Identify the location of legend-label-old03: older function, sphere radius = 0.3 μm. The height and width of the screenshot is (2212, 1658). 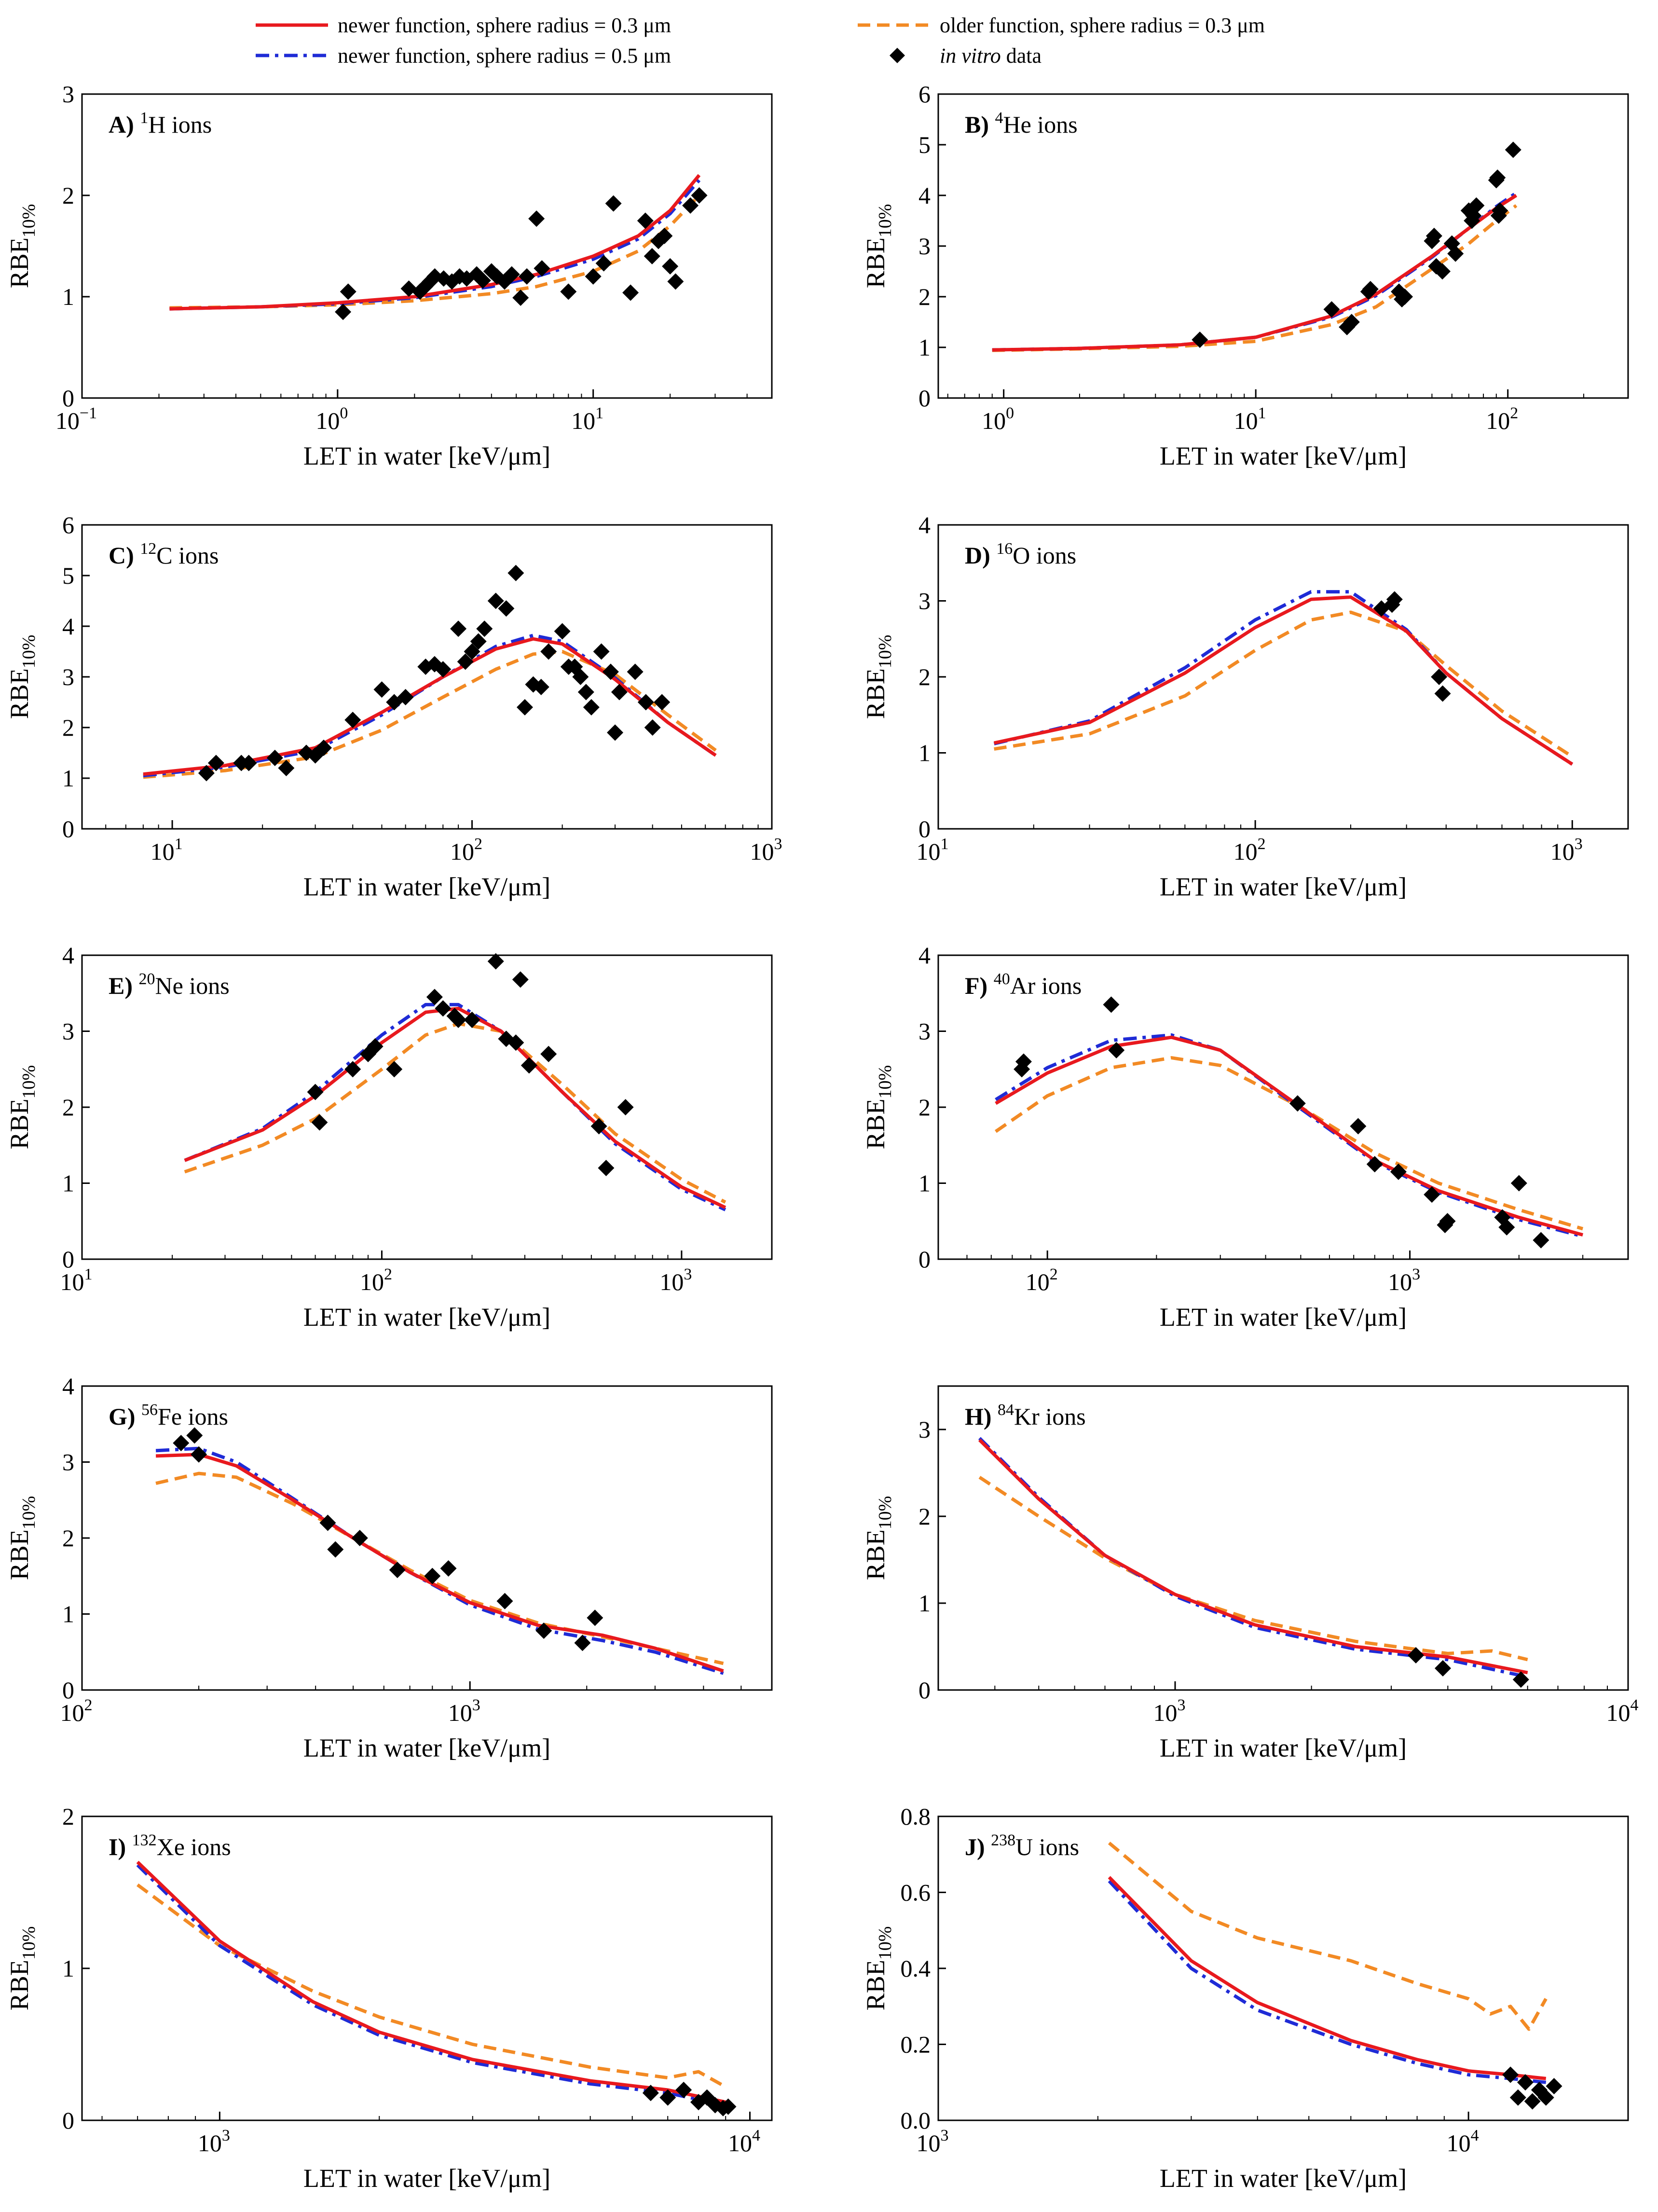
(1102, 25).